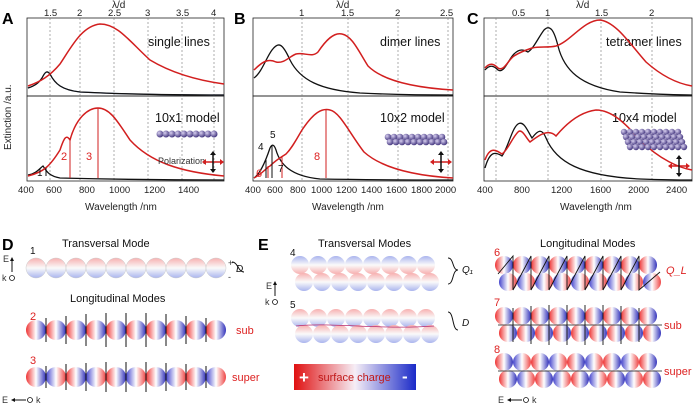 This screenshot has height=406, width=696. Describe the element at coordinates (118, 299) in the screenshot. I see `d-longitudinal-title: Longitudinal Modes` at that location.